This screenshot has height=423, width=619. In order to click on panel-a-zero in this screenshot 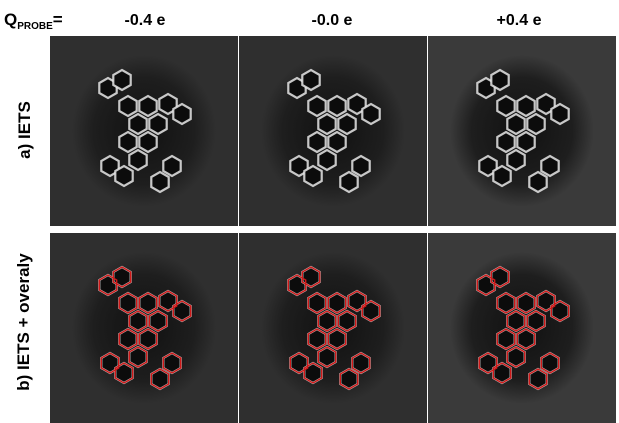, I will do `click(333, 131)`.